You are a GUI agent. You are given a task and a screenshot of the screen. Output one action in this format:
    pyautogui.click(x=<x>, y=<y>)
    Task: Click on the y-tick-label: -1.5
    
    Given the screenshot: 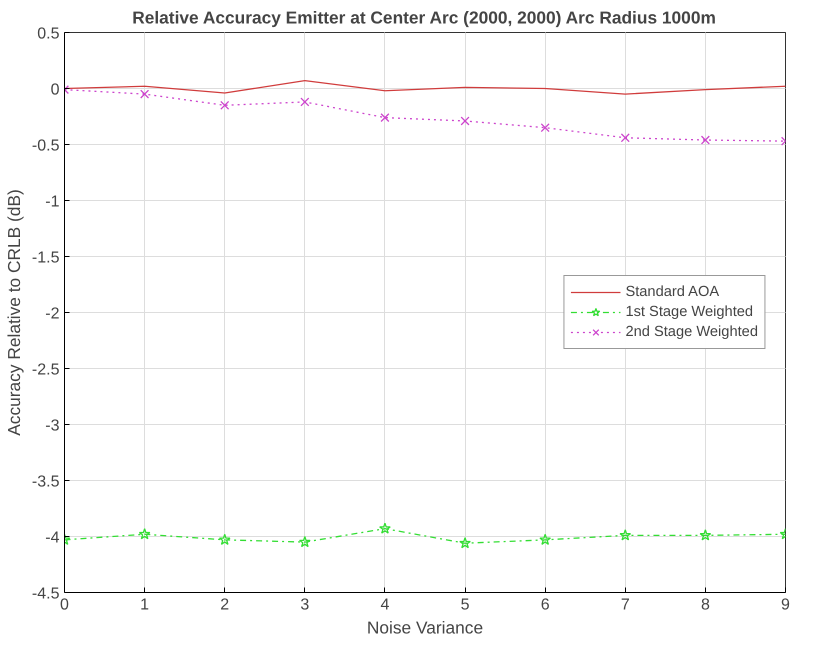 What is the action you would take?
    pyautogui.click(x=46, y=258)
    